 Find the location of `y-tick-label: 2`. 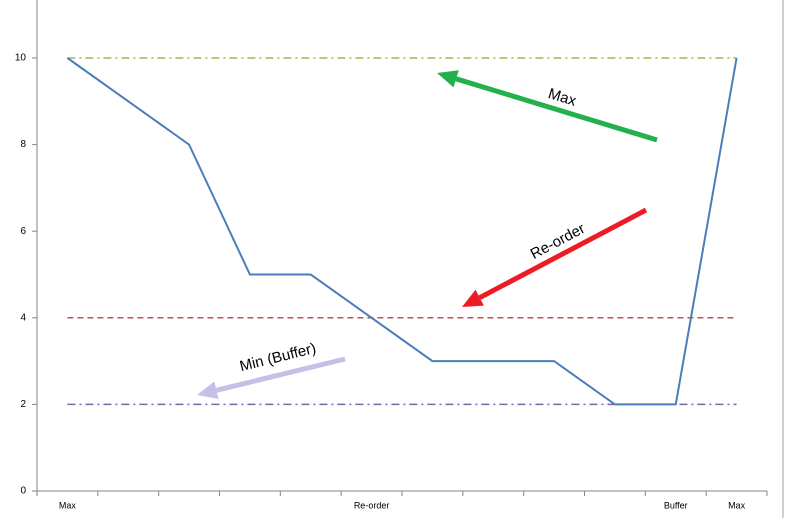

y-tick-label: 2 is located at coordinates (23, 404).